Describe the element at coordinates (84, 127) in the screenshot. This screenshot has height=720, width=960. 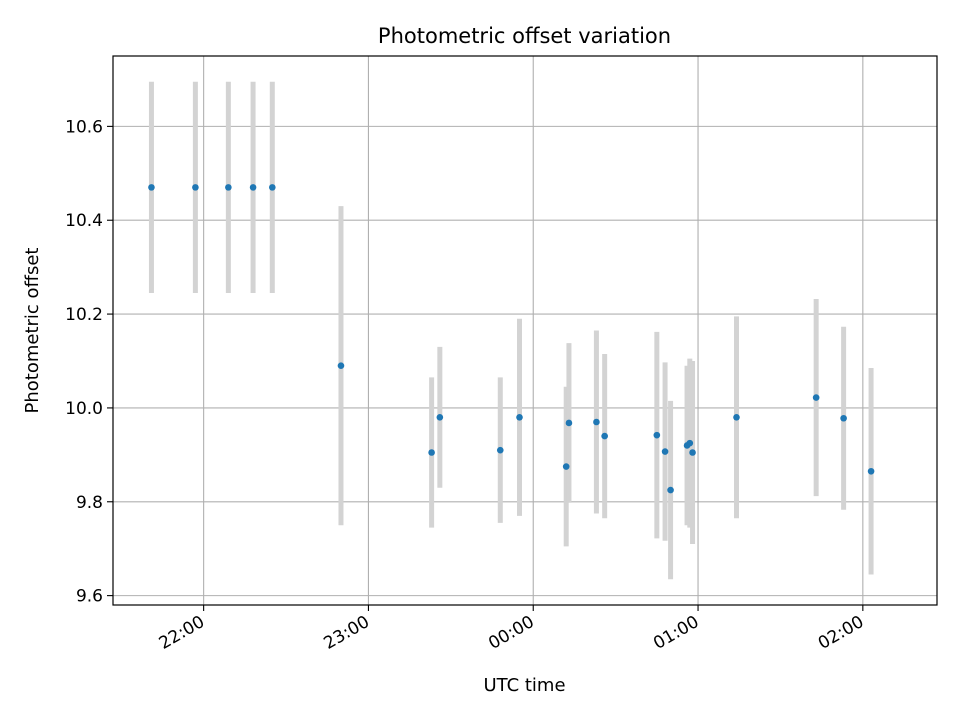
I see `y-tick-label: 10.6` at that location.